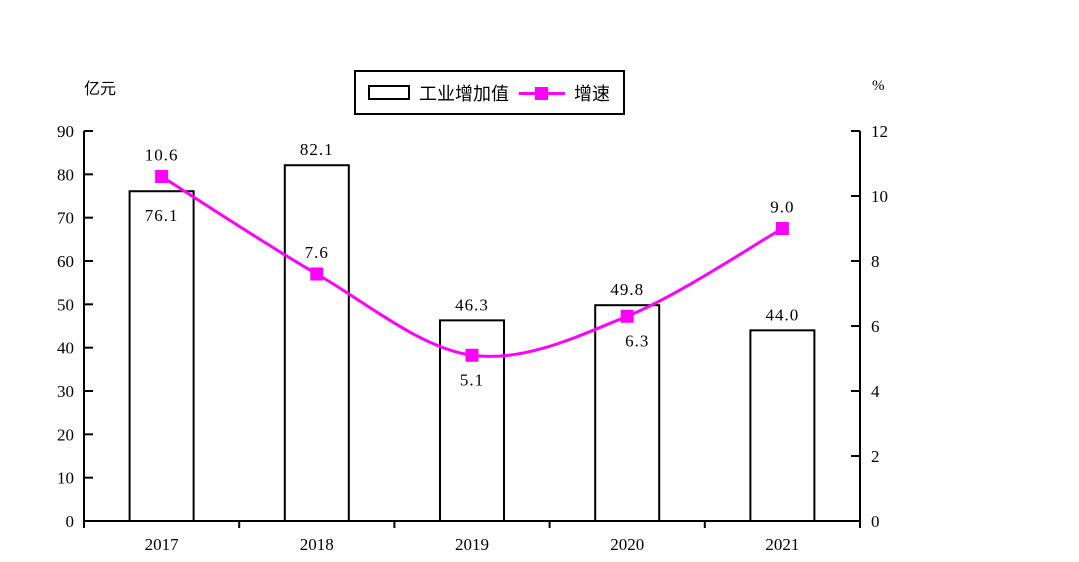 The height and width of the screenshot is (562, 1079). Describe the element at coordinates (875, 261) in the screenshot. I see `right-axis-tick-label: 8` at that location.